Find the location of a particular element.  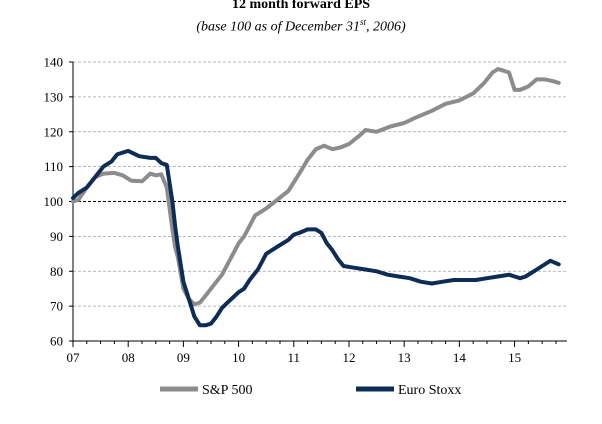

subtitle-date: , 2006) is located at coordinates (386, 27).